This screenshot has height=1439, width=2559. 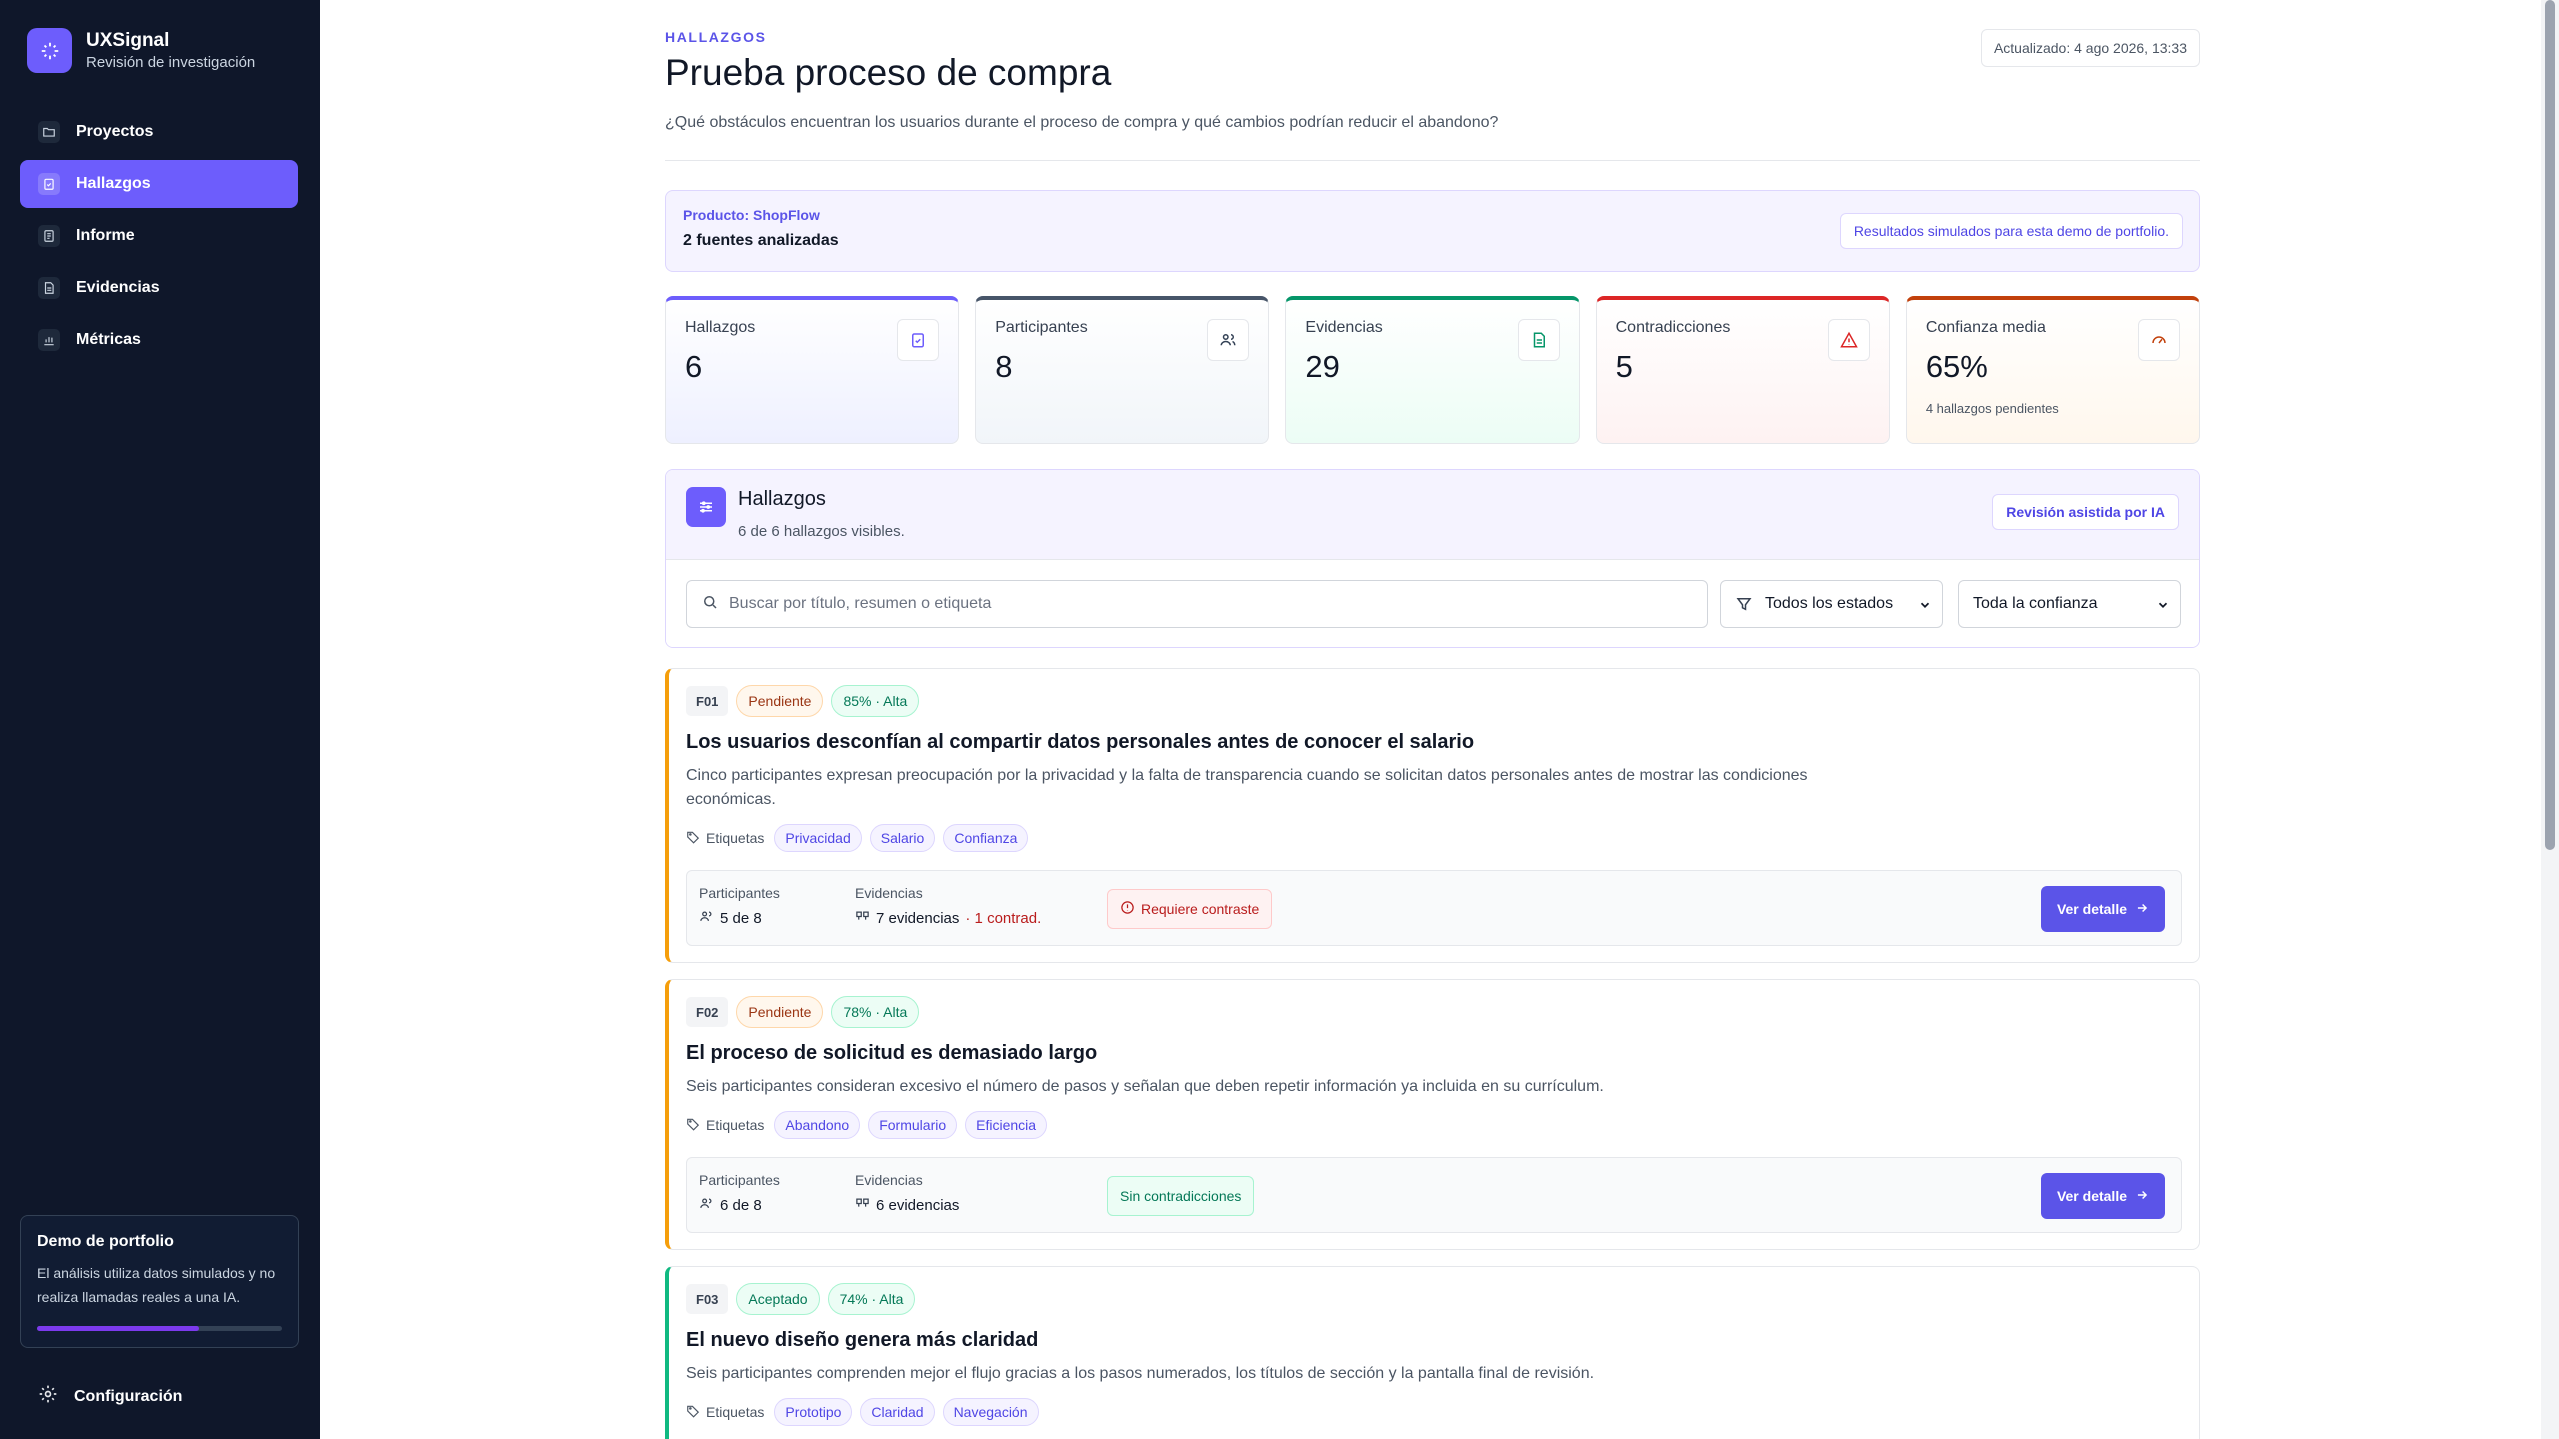 I want to click on stat-value: 29, so click(x=1322, y=366).